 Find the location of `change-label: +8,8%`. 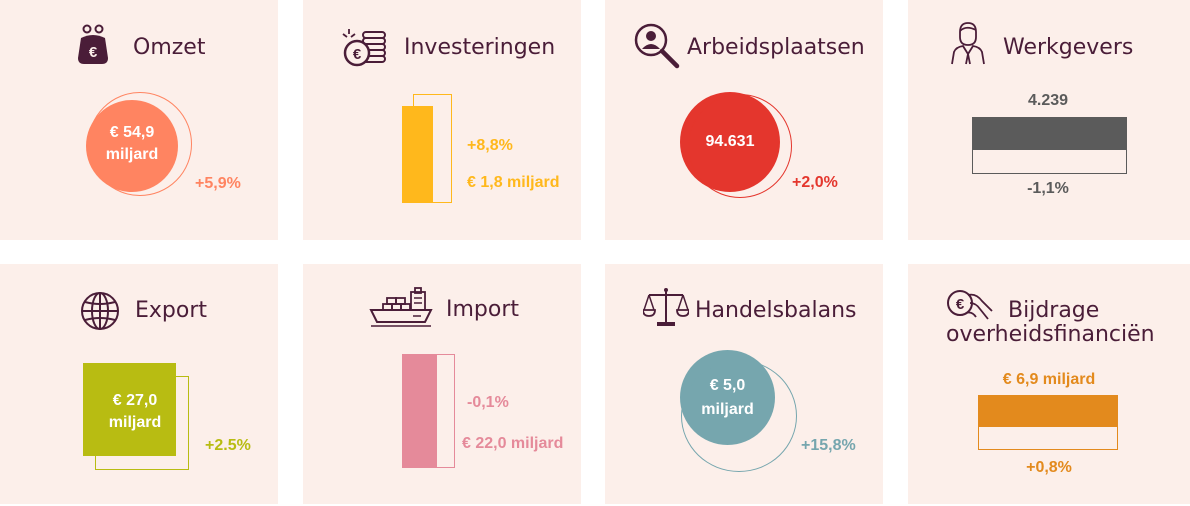

change-label: +8,8% is located at coordinates (490, 145).